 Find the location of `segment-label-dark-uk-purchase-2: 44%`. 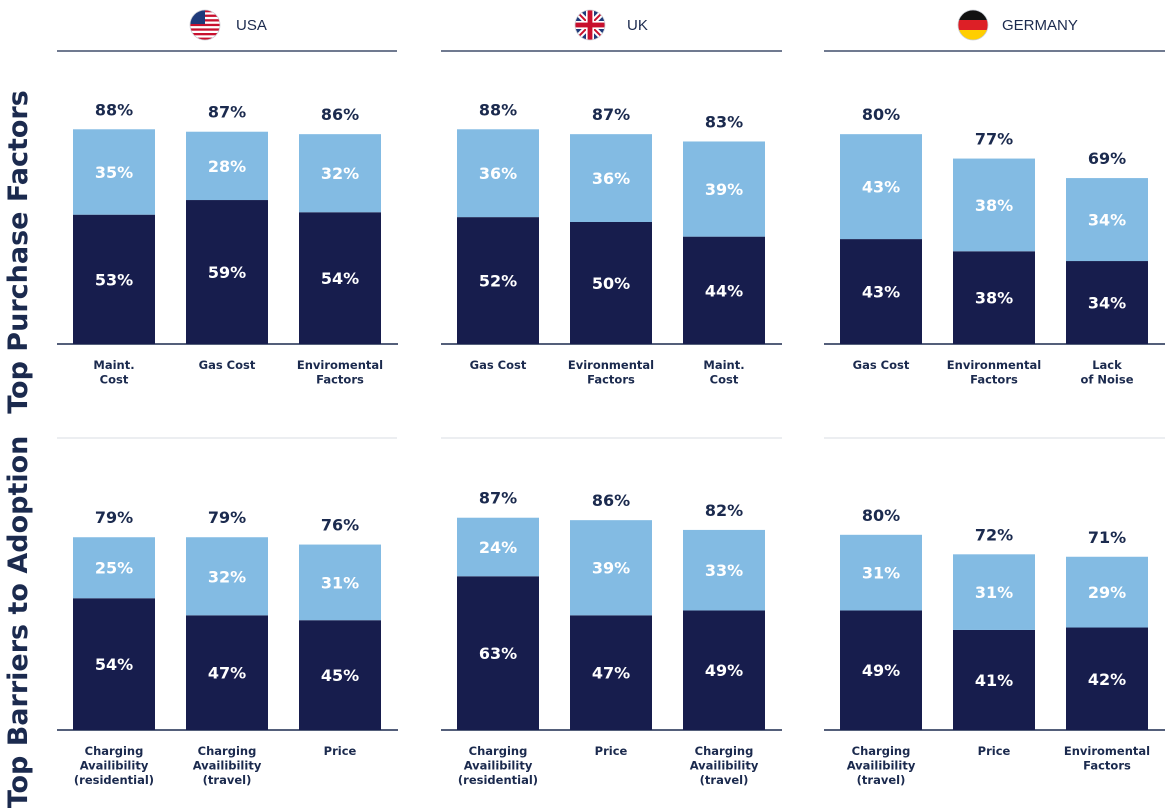

segment-label-dark-uk-purchase-2: 44% is located at coordinates (724, 290).